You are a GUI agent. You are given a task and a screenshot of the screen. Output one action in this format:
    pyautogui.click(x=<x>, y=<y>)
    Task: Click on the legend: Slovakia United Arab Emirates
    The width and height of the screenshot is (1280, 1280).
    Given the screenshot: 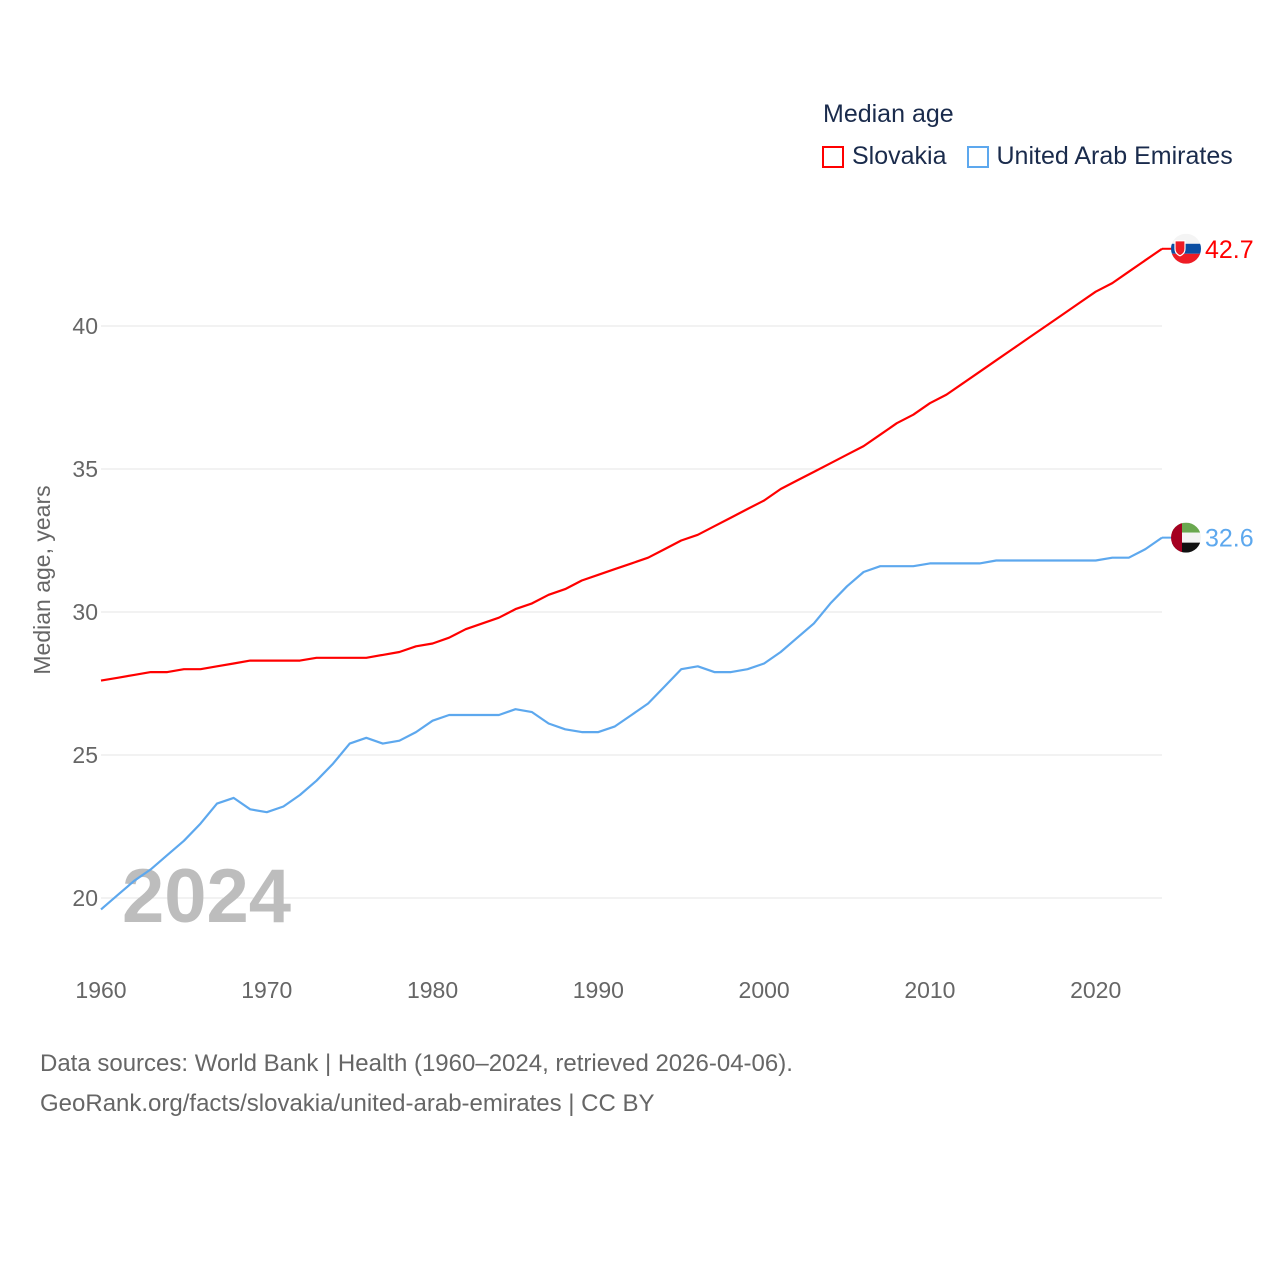 What is the action you would take?
    pyautogui.click(x=1037, y=156)
    